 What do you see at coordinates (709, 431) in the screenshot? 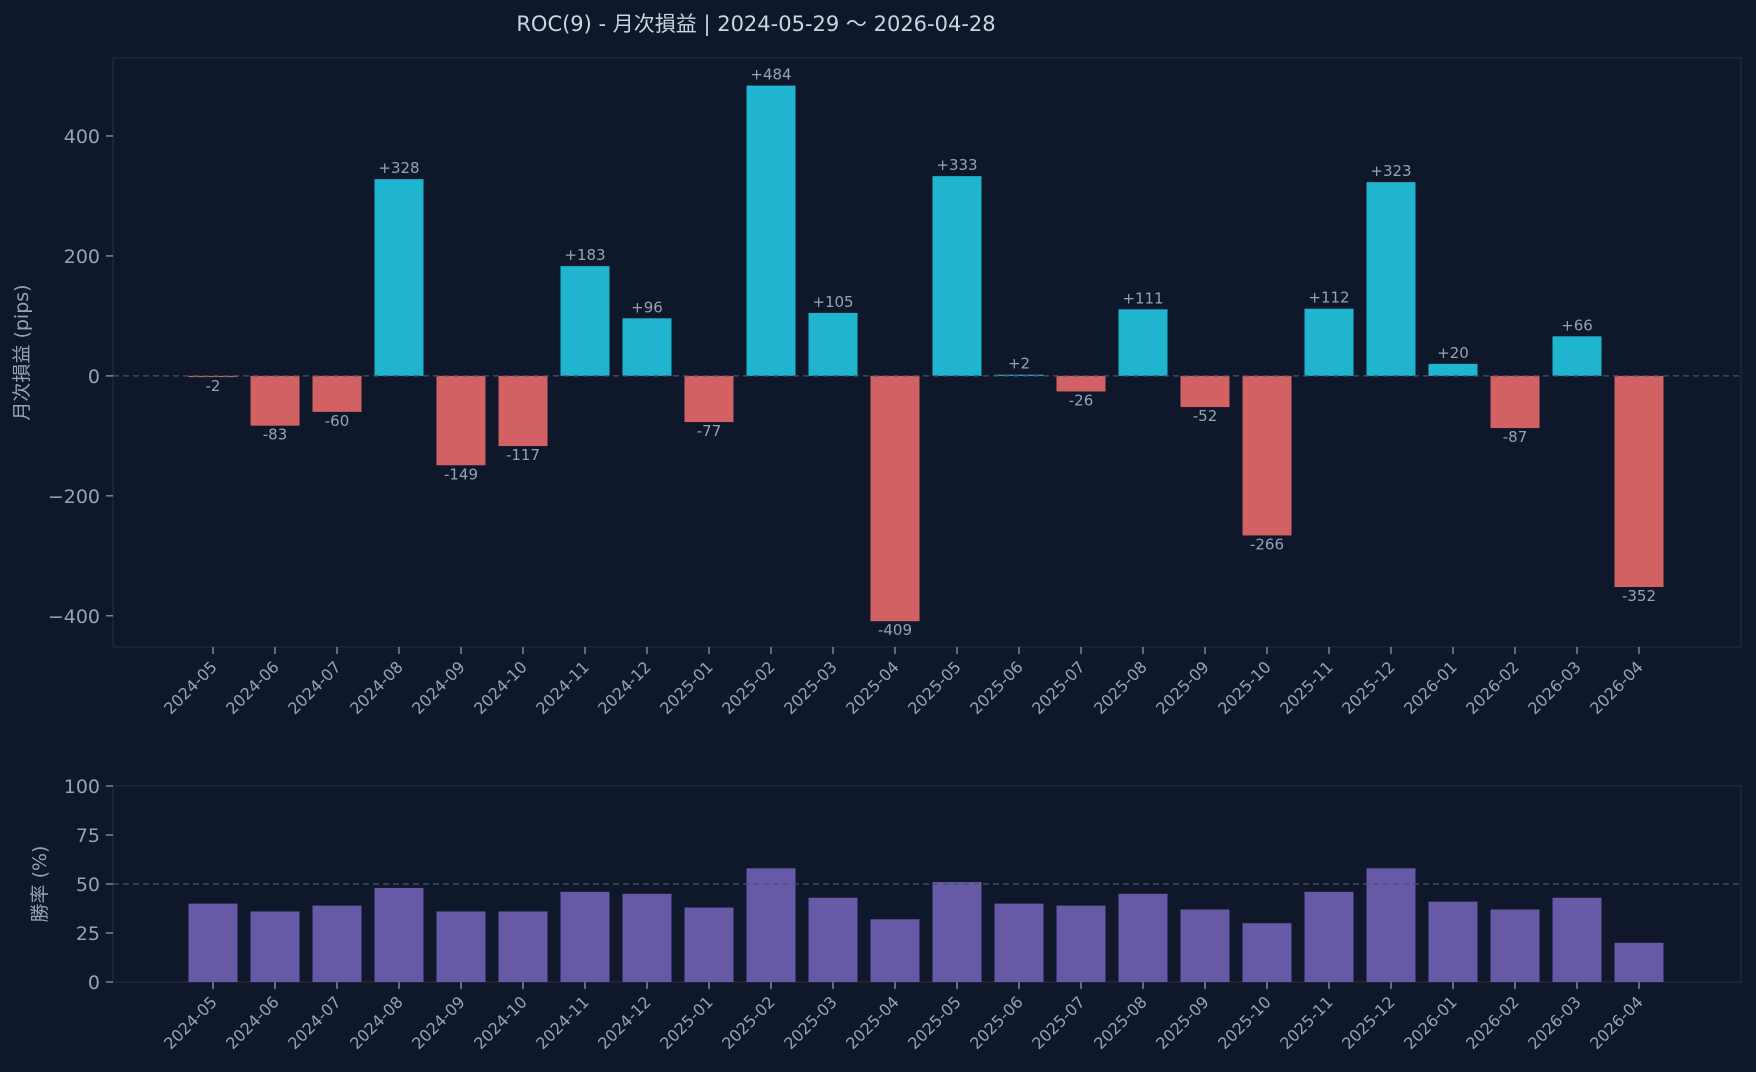
I see `bar-value-label: -77` at bounding box center [709, 431].